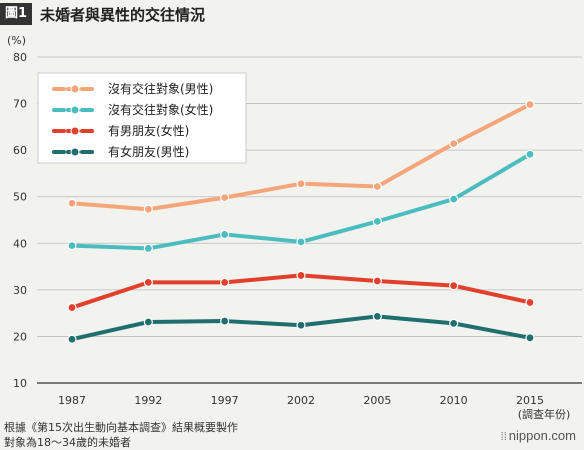  Describe the element at coordinates (160, 88) in the screenshot. I see `legend-label: 沒有交往對象(男性)` at that location.